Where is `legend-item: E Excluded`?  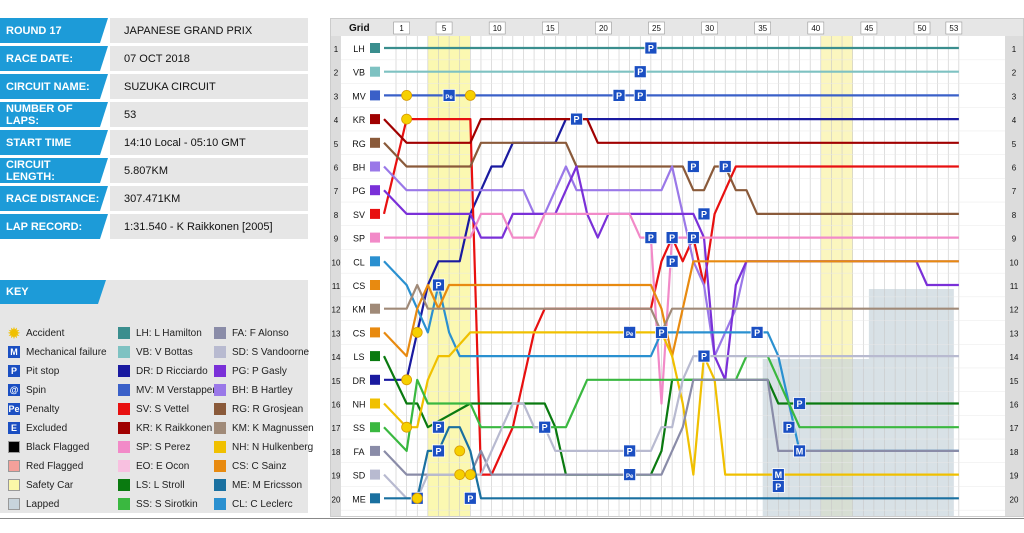
legend-item: E Excluded is located at coordinates (37, 428).